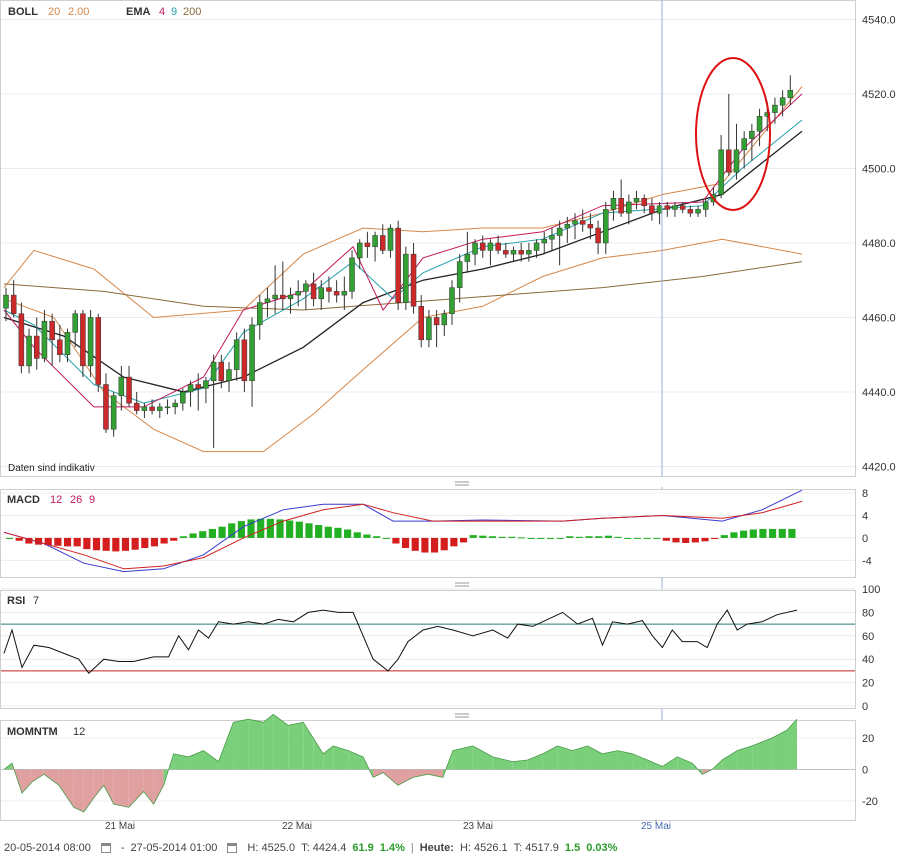 This screenshot has height=856, width=923. What do you see at coordinates (868, 637) in the screenshot?
I see `y-tick-label: 60` at bounding box center [868, 637].